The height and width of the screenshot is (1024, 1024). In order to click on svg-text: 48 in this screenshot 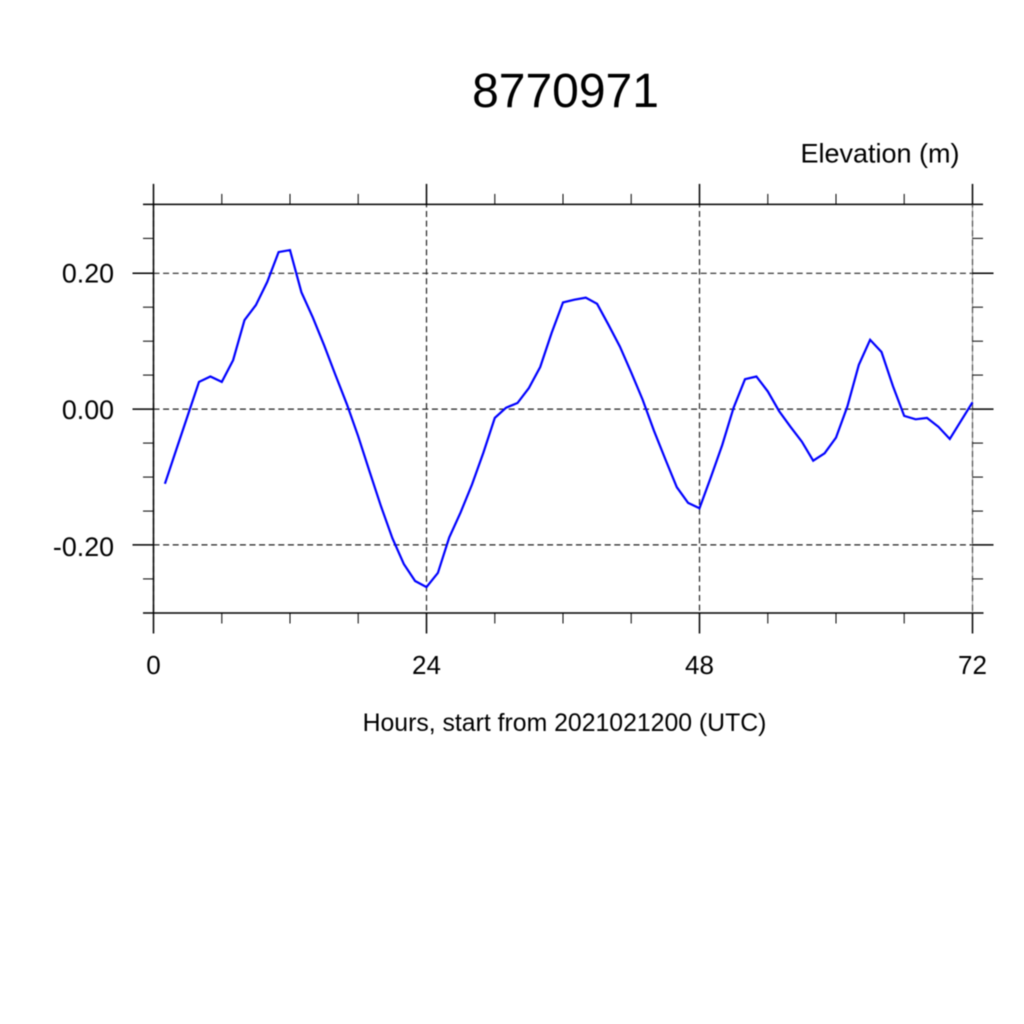, I will do `click(699, 665)`.